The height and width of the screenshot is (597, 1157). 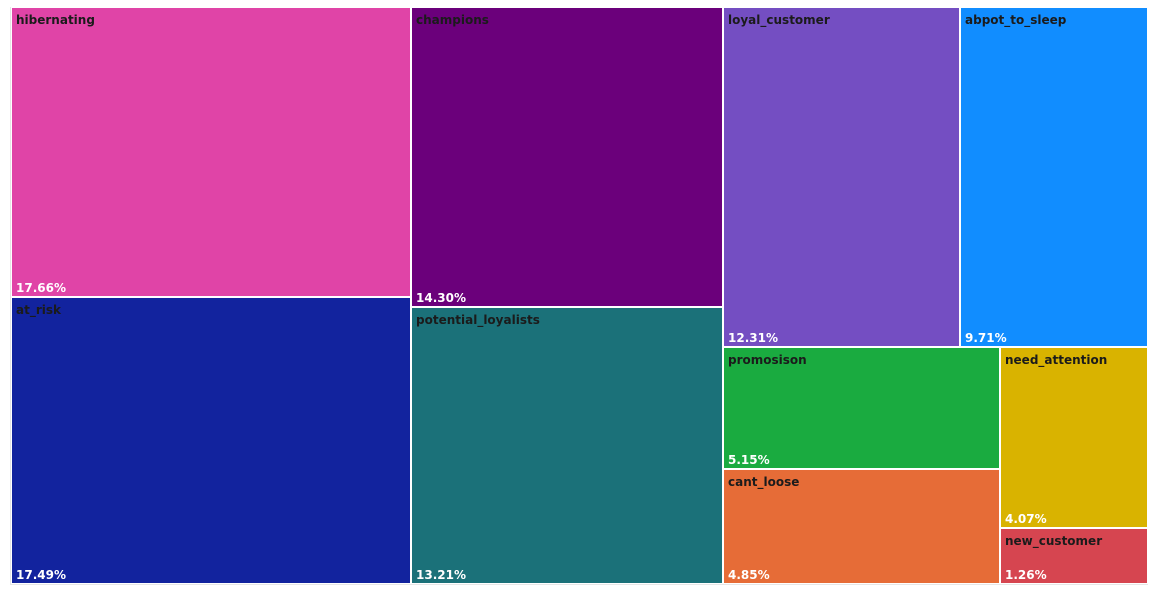 What do you see at coordinates (779, 20) in the screenshot?
I see `tile-category-label: loyal_customer` at bounding box center [779, 20].